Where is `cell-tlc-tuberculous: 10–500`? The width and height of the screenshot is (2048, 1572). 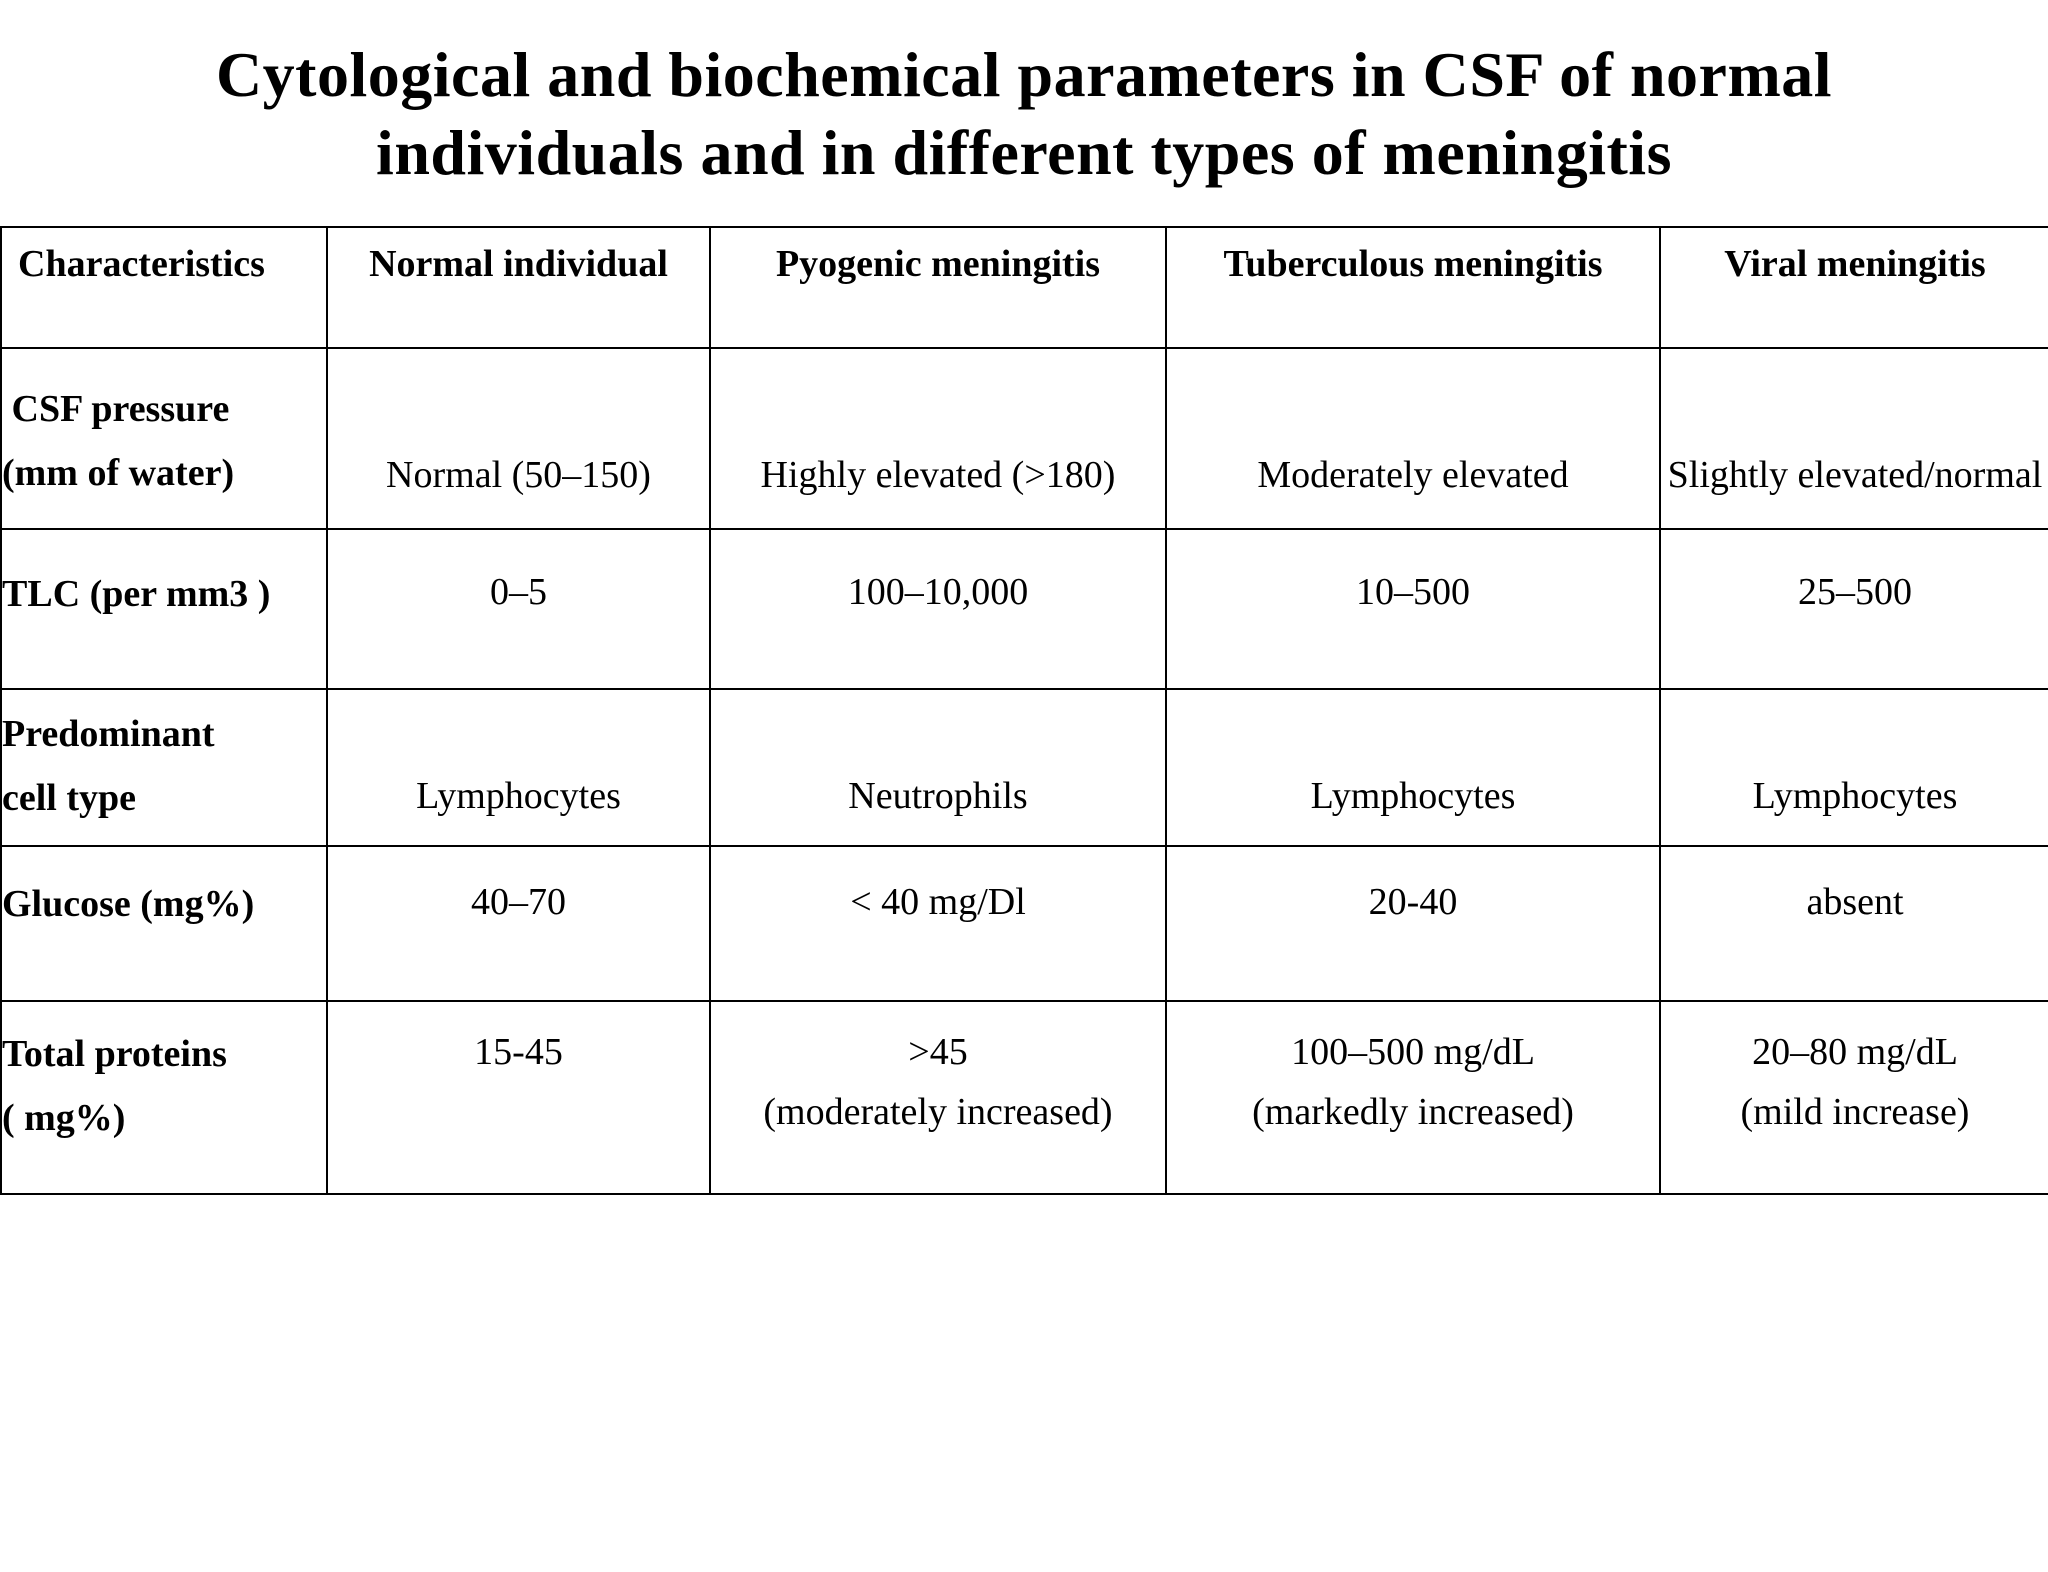 cell-tlc-tuberculous: 10–500 is located at coordinates (1413, 609).